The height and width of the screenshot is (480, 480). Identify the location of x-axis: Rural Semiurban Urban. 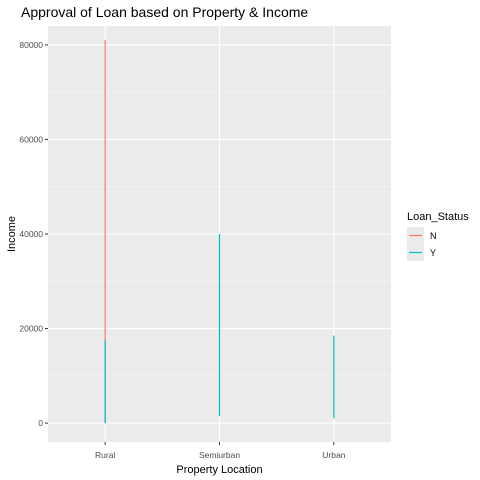
(220, 451).